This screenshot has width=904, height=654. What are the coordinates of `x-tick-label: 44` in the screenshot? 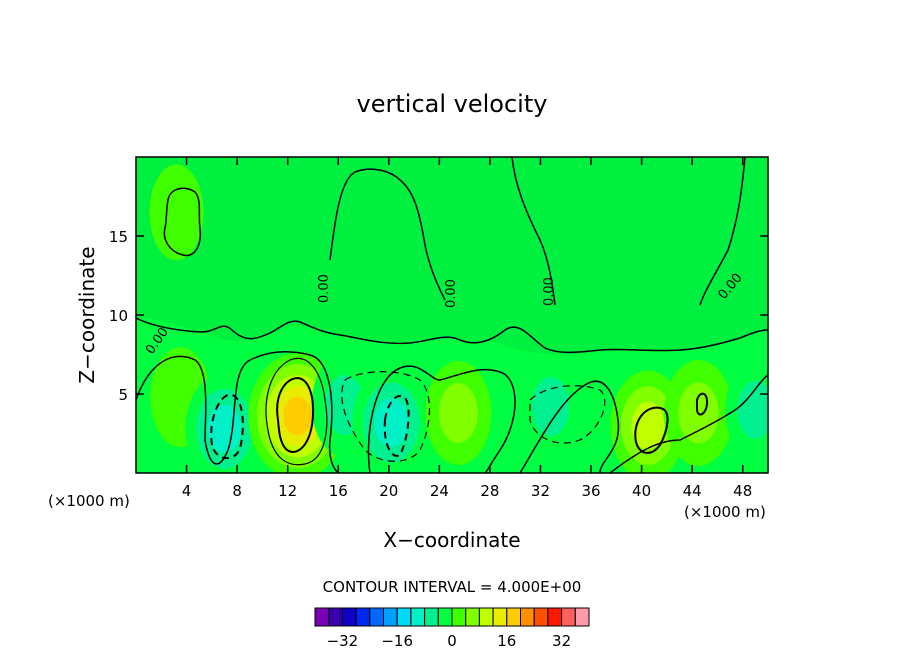 It's located at (692, 491).